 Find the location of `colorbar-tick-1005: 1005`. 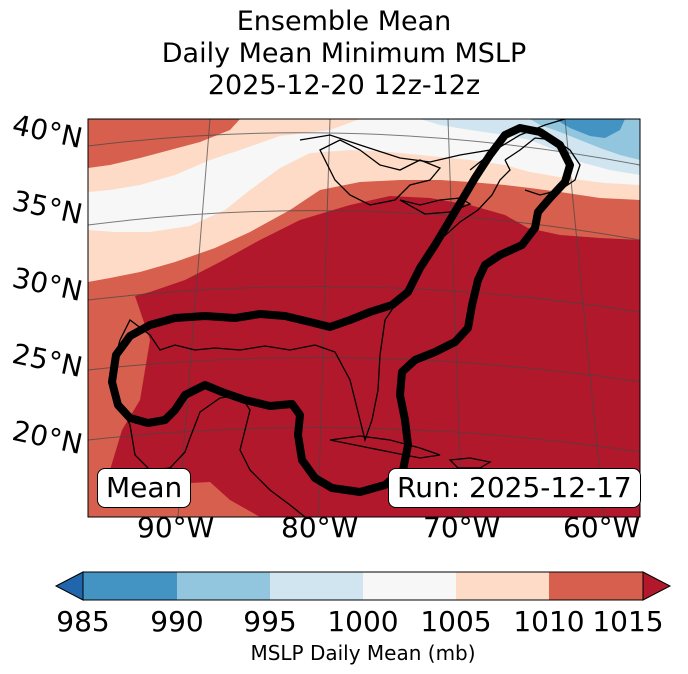

colorbar-tick-1005: 1005 is located at coordinates (456, 621).